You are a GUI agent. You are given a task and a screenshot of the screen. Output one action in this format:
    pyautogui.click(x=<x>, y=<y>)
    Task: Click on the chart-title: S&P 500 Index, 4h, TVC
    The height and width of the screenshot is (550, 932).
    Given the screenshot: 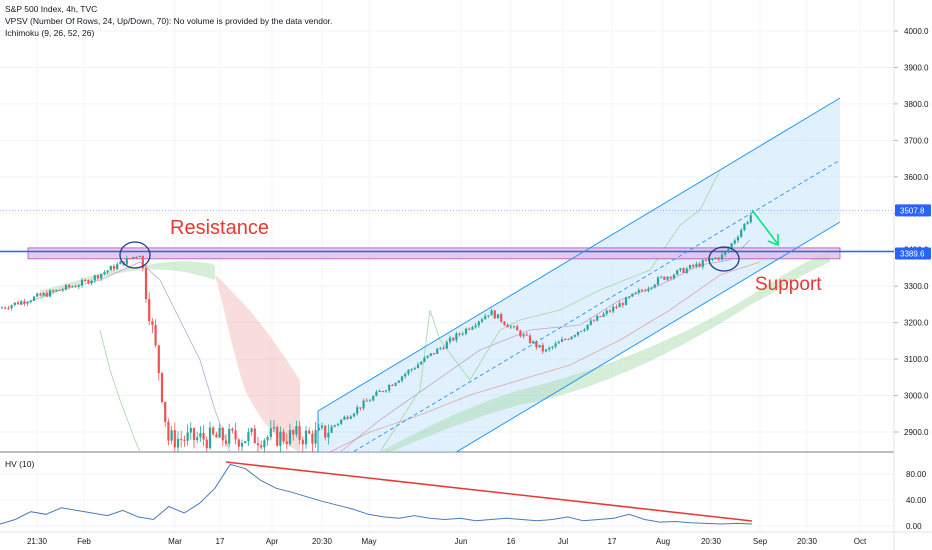 What is the action you would take?
    pyautogui.click(x=51, y=9)
    